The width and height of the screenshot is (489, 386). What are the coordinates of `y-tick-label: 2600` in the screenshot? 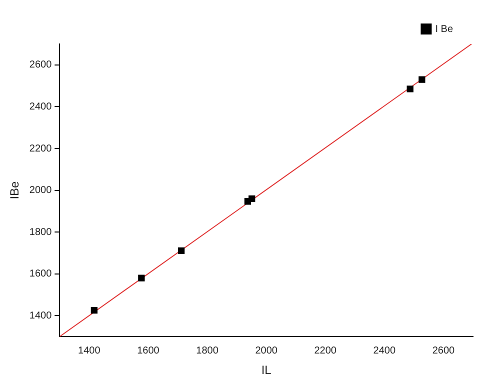 It's located at (40, 65).